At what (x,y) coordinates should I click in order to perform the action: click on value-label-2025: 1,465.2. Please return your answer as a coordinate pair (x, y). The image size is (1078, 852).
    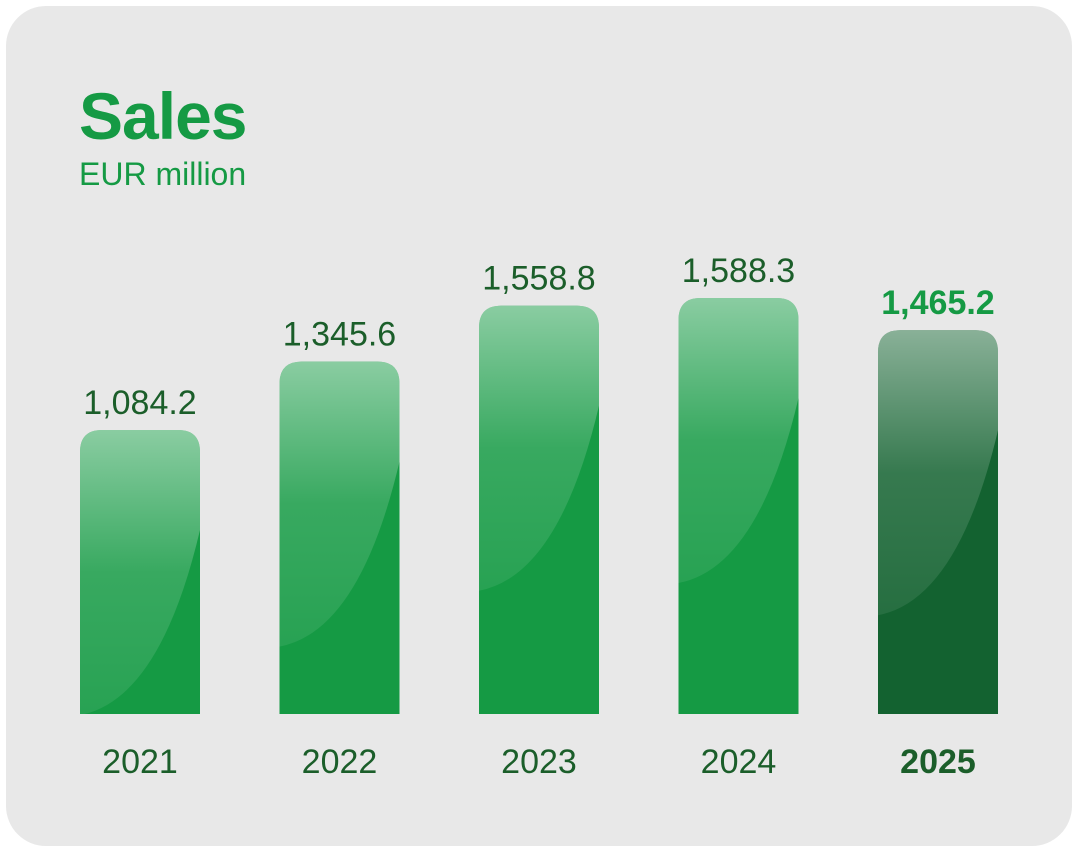
    Looking at the image, I should click on (937, 303).